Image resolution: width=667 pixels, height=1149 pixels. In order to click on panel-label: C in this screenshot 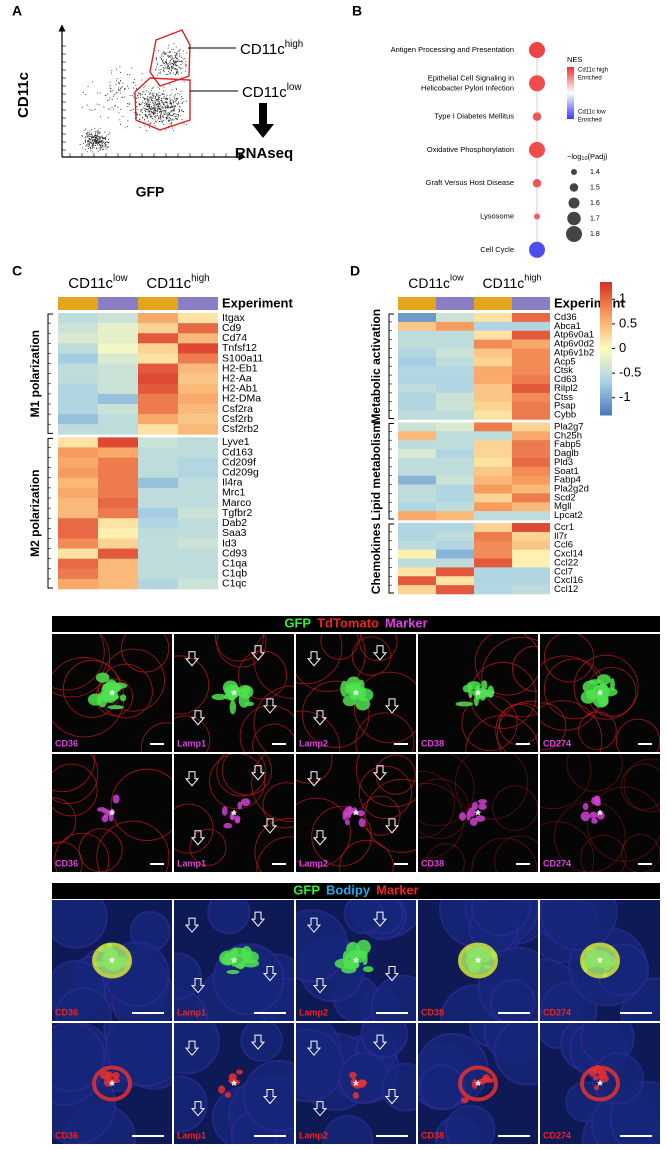, I will do `click(17, 271)`.